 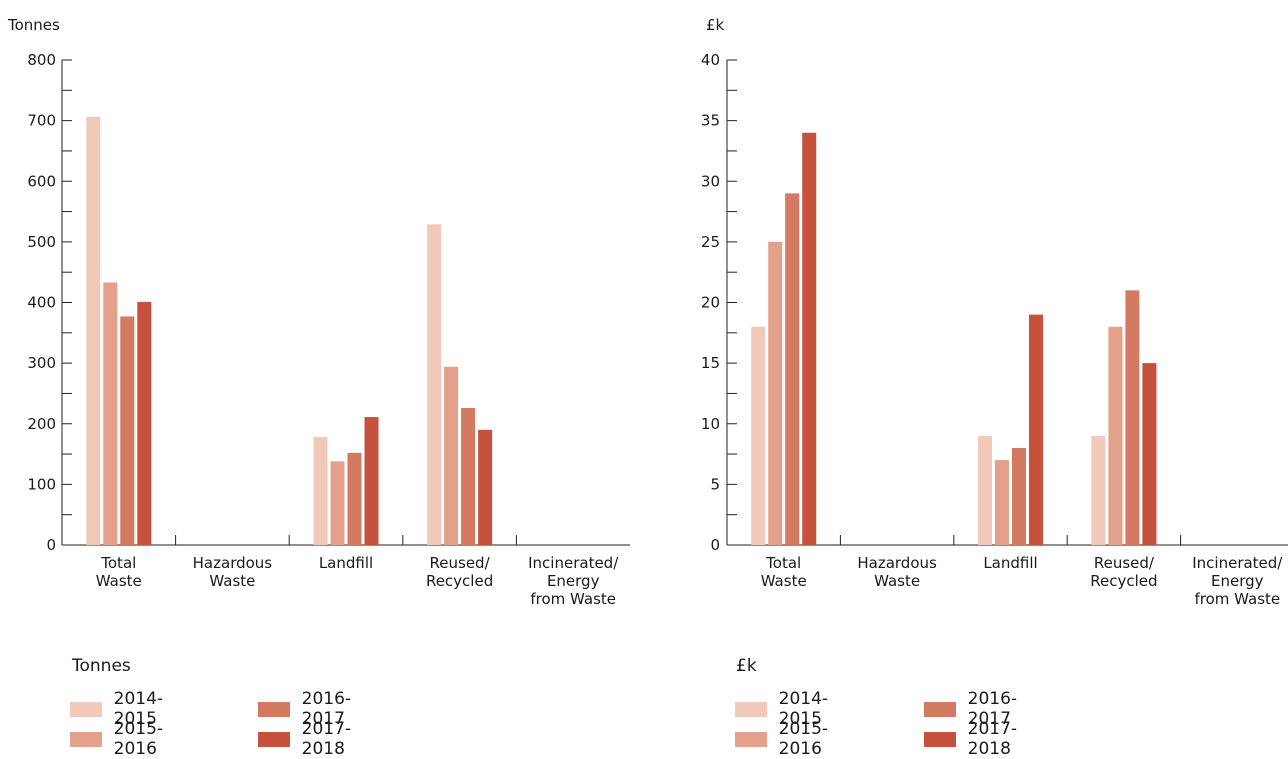 I want to click on y-tick-label: 40, so click(x=710, y=60).